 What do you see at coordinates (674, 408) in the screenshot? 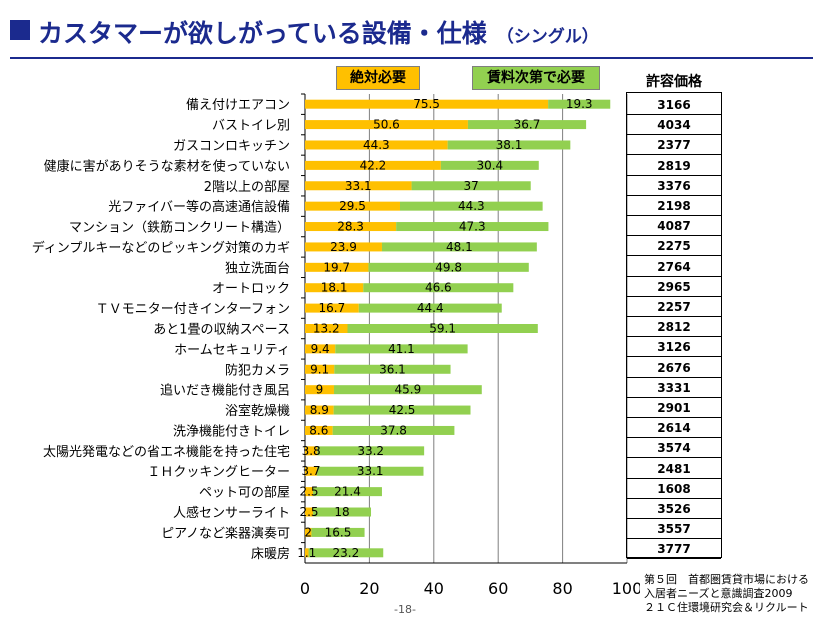
I see `price-cell: 2901` at bounding box center [674, 408].